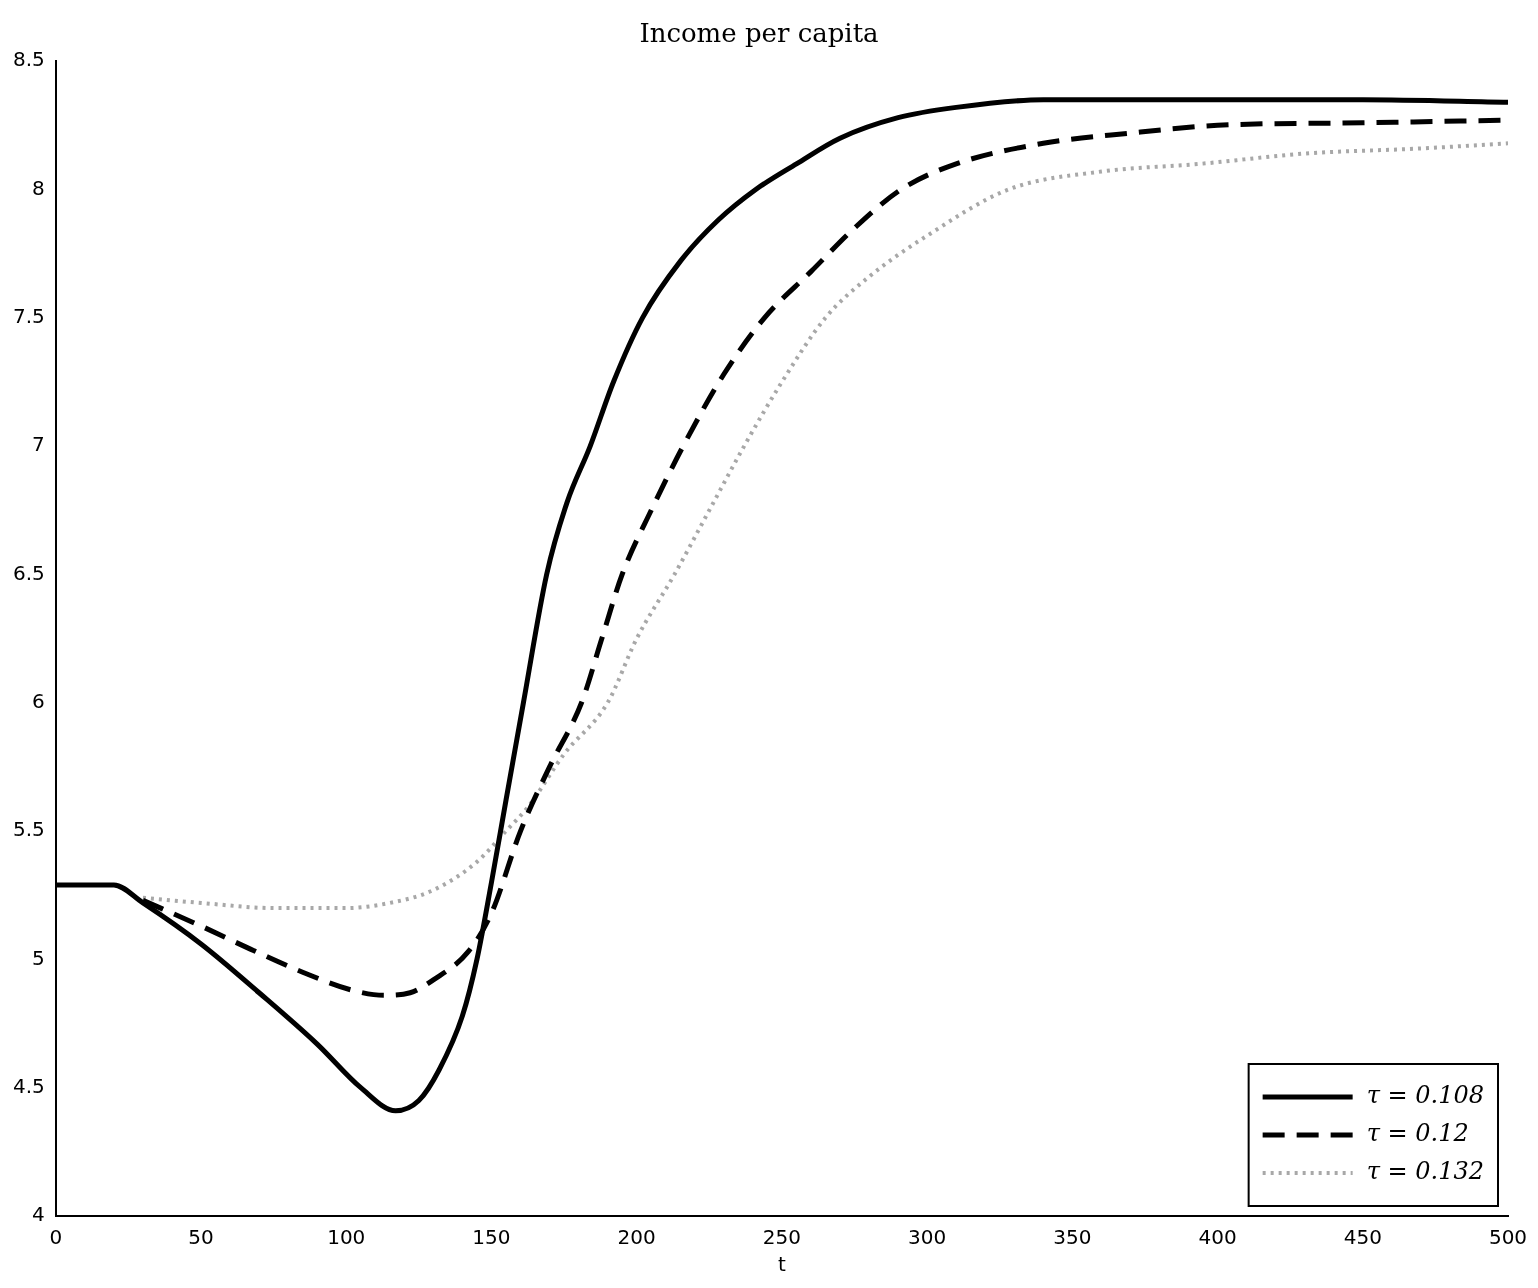 The height and width of the screenshot is (1288, 1538). What do you see at coordinates (781, 1264) in the screenshot?
I see `x-axis-title: t` at bounding box center [781, 1264].